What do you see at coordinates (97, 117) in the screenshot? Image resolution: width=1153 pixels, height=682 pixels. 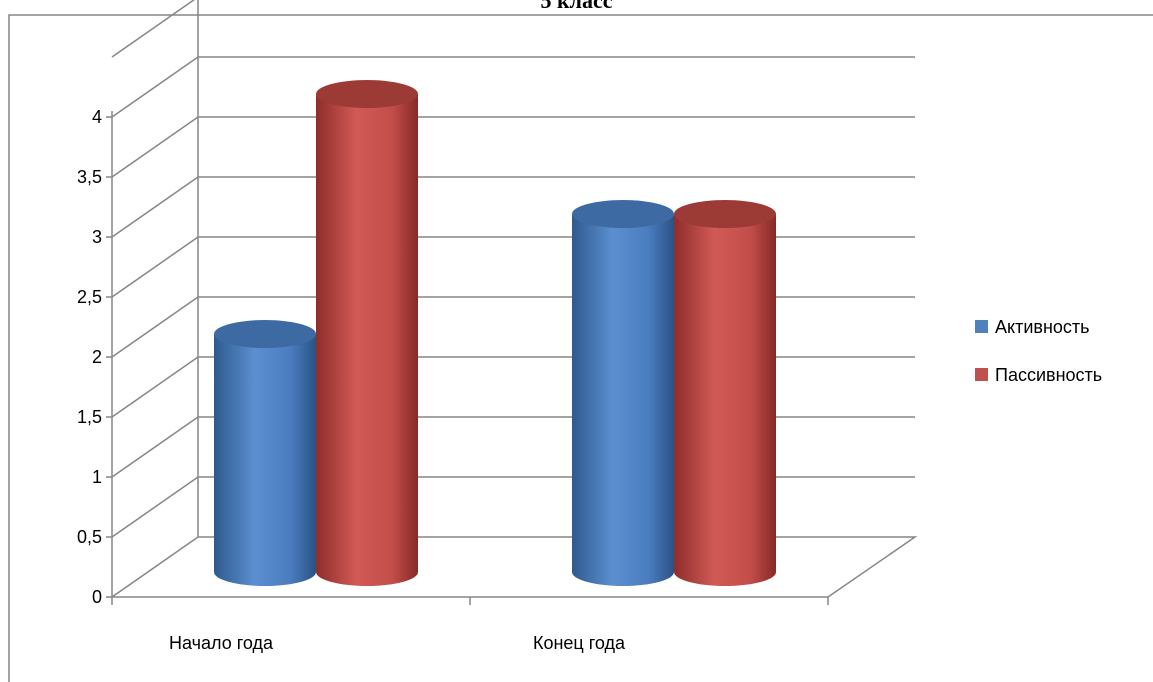 I see `y-tick-label: 4` at bounding box center [97, 117].